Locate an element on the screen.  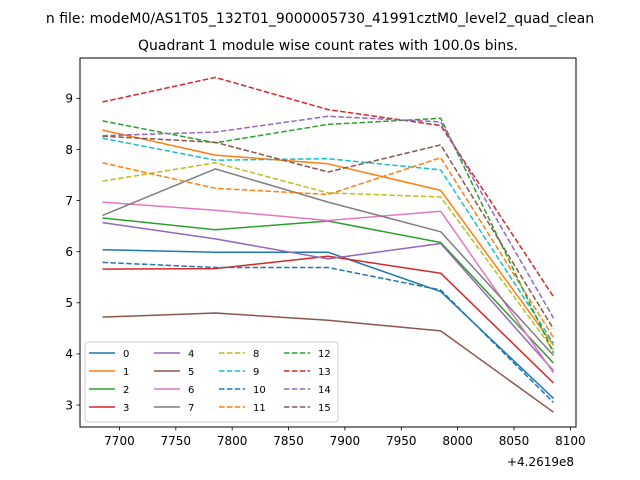
y-tick-label: 5 is located at coordinates (69, 303).